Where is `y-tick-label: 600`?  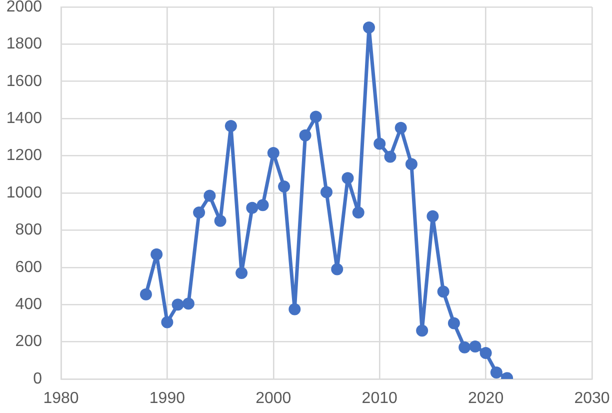
y-tick-label: 600 is located at coordinates (28, 267).